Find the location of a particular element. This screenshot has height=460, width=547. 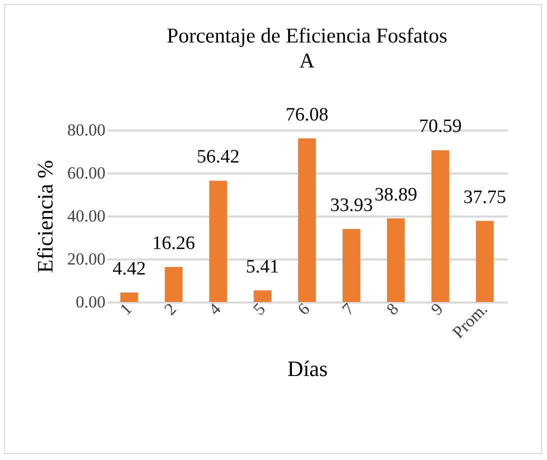

chart-subtitle: A is located at coordinates (307, 60).